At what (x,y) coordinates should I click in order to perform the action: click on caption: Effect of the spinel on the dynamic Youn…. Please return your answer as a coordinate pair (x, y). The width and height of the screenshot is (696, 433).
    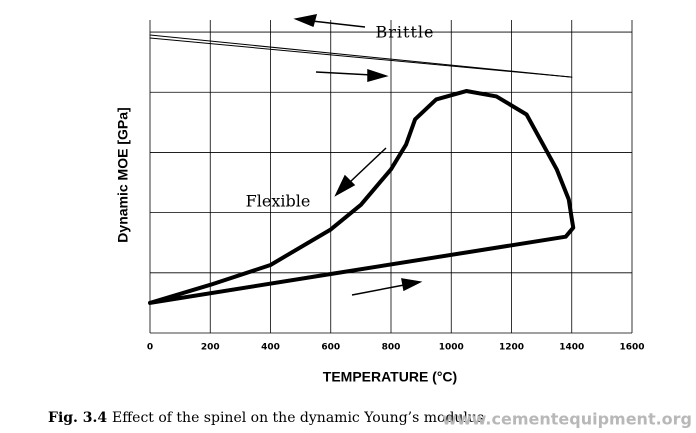
    Looking at the image, I should click on (298, 418).